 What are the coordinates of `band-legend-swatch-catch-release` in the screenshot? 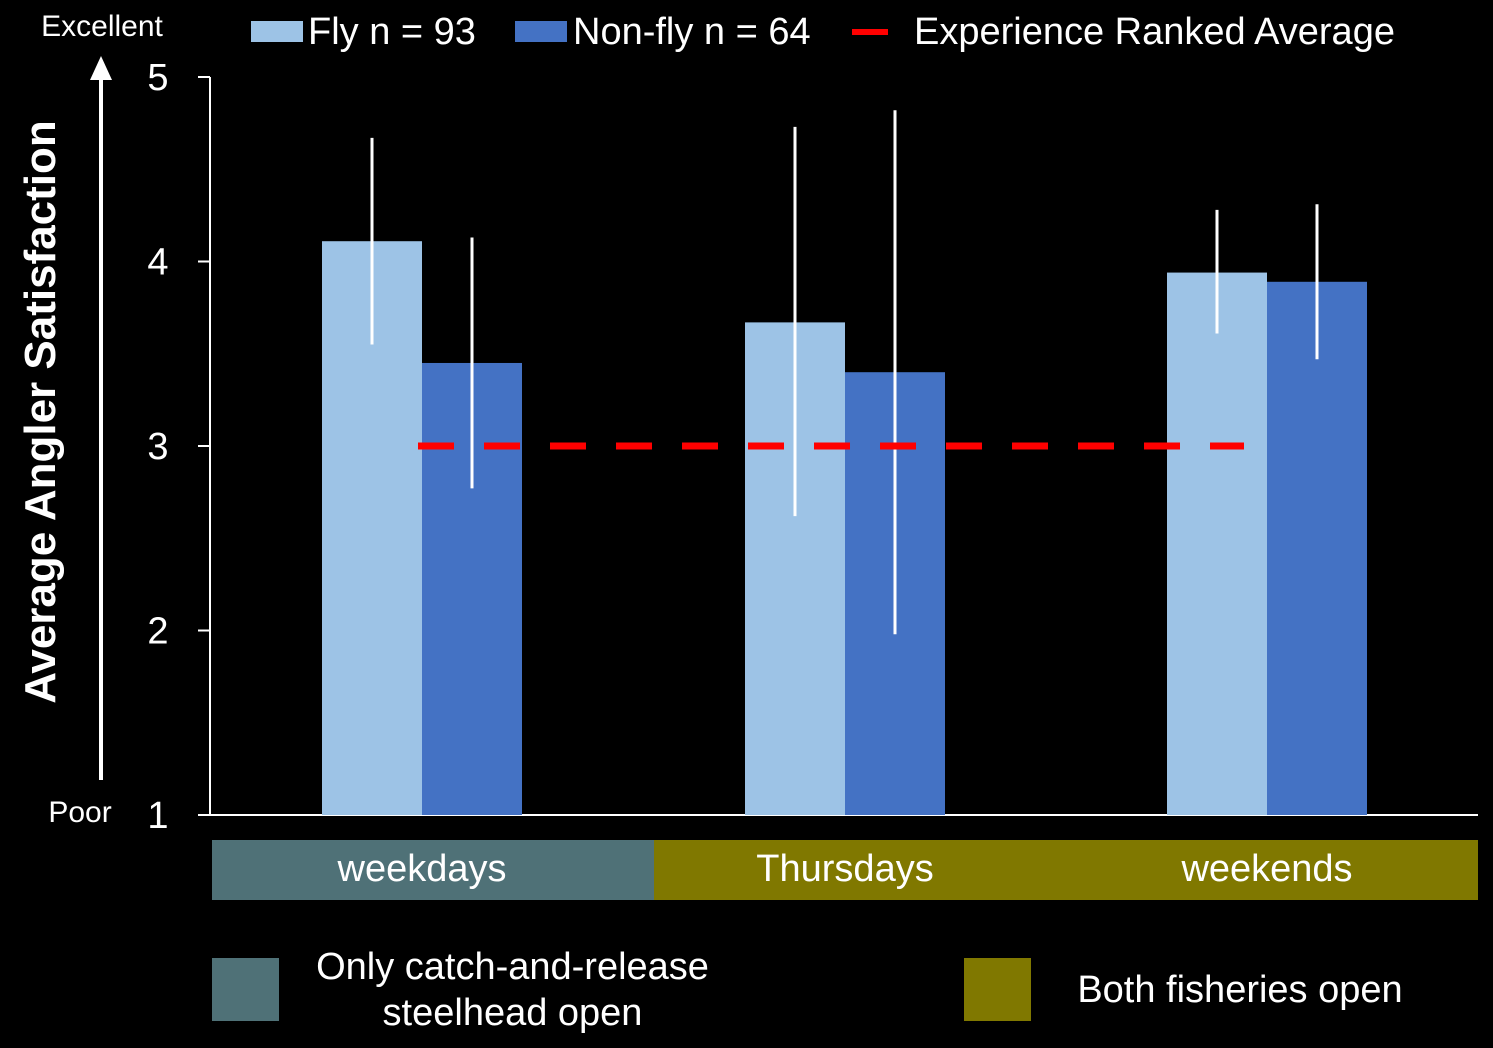 It's located at (245, 989).